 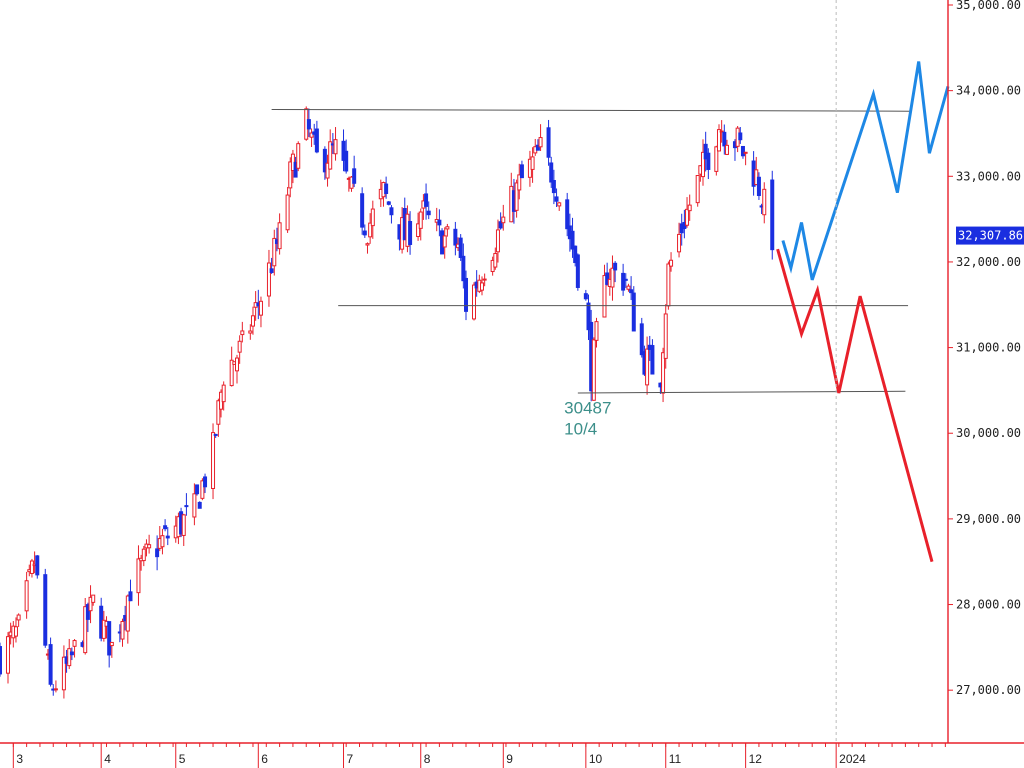 I want to click on low-annotation: 30487 10/4, so click(x=587, y=419).